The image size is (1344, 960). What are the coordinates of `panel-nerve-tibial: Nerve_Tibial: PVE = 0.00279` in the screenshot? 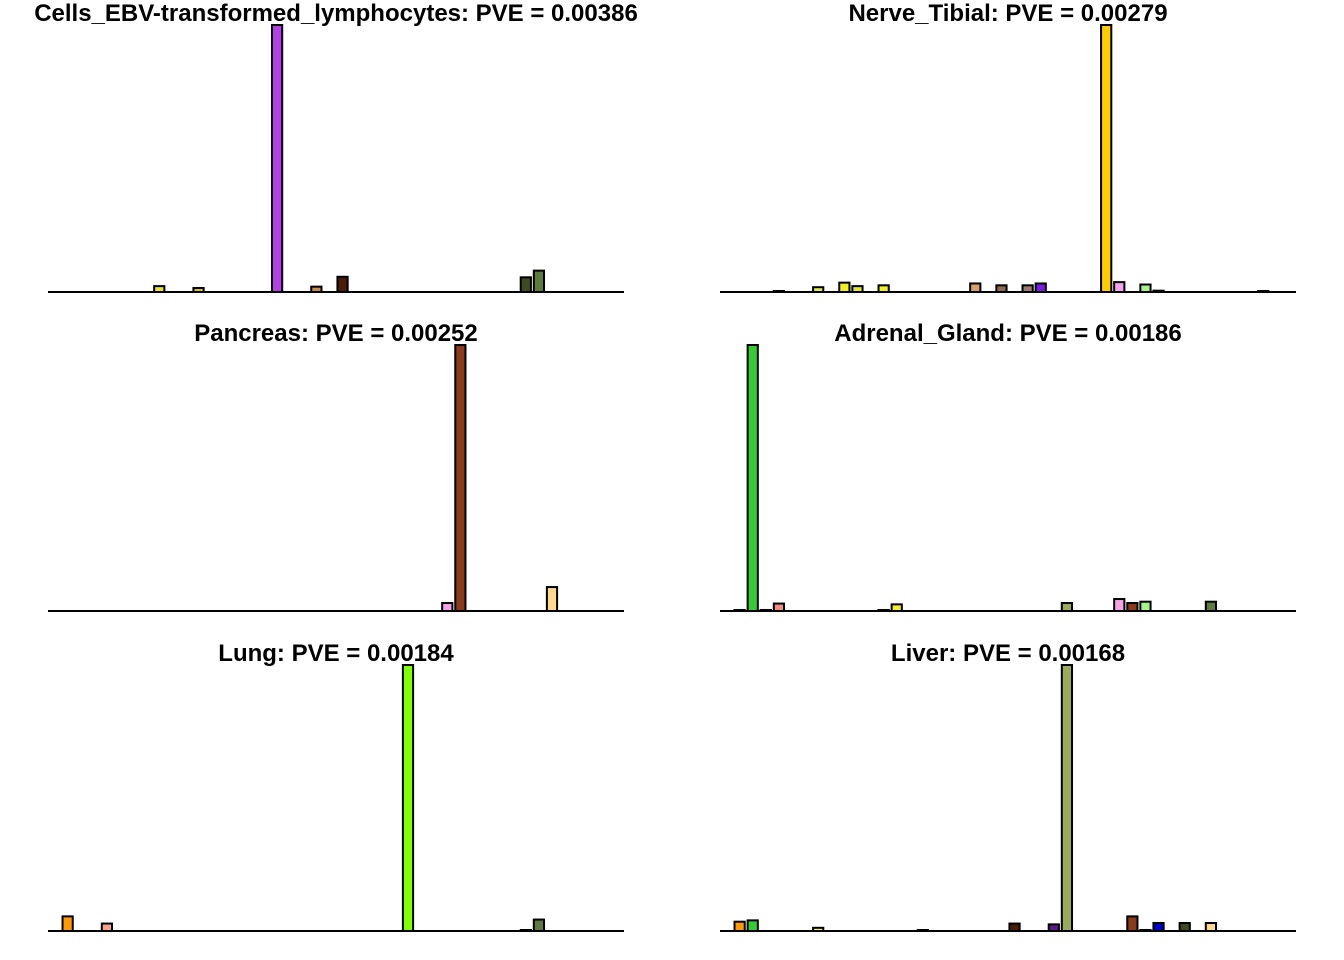 It's located at (1008, 147).